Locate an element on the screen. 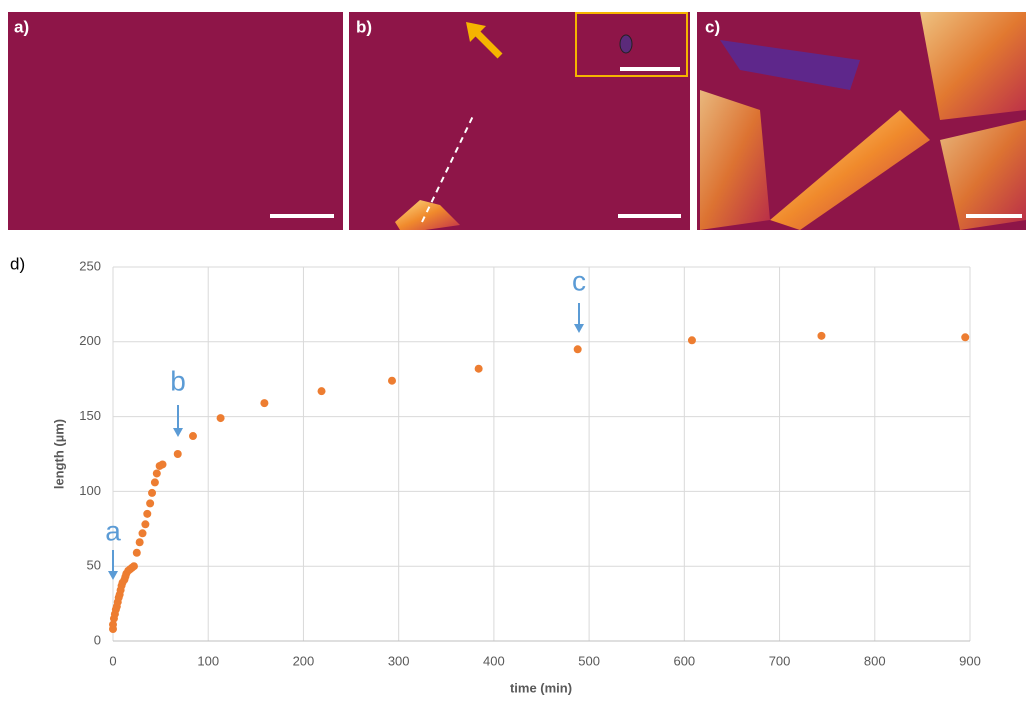 This screenshot has height=703, width=1026. y-tick-label: 150 is located at coordinates (90, 415).